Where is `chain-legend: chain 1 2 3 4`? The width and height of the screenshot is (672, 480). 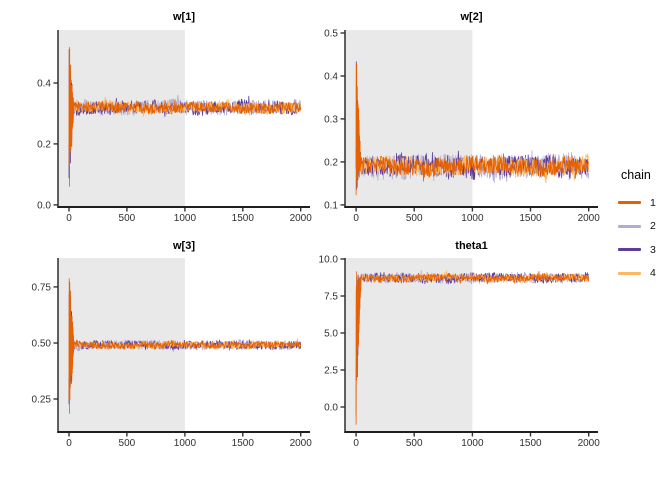 chain-legend: chain 1 2 3 4 is located at coordinates (637, 226).